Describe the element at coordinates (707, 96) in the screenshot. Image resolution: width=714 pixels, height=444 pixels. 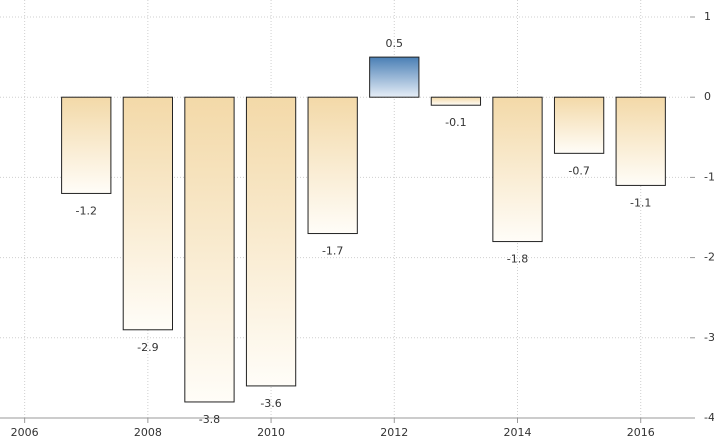
I see `y-tick-label: 0` at that location.